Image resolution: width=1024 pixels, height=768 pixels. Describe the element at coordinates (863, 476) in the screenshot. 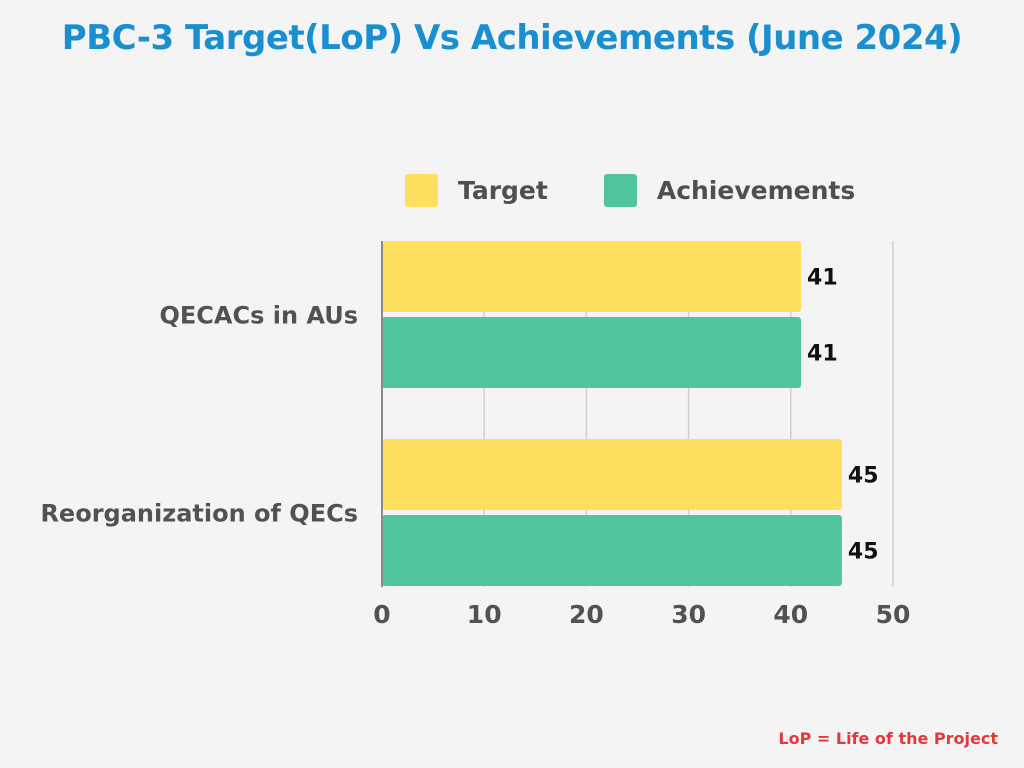

I see `value-label-target-2: 45` at that location.